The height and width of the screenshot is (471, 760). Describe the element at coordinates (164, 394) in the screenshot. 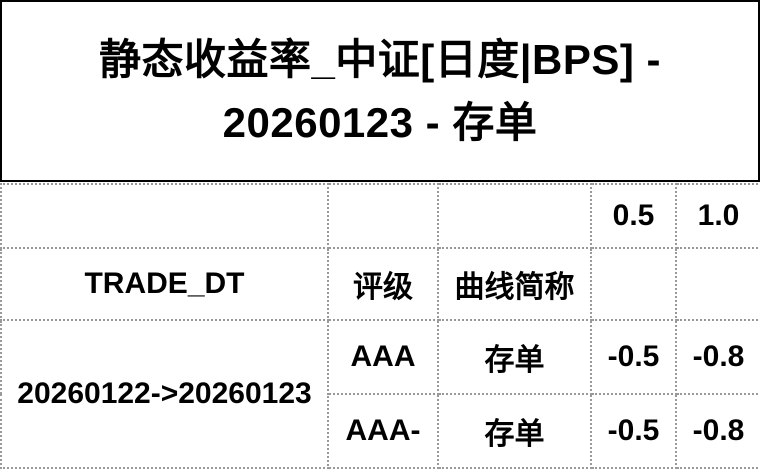

I see `cell-trade-dt: 20260122->20260123` at that location.